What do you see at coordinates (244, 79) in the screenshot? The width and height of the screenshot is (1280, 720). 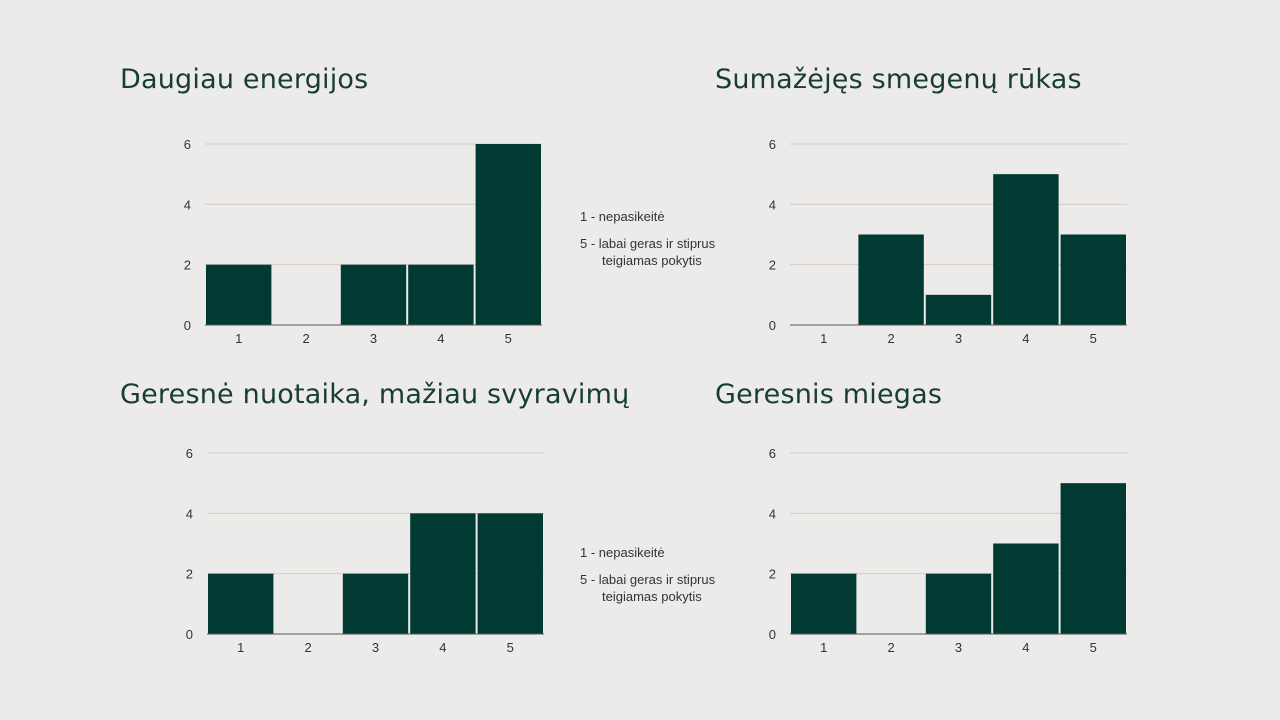 I see `chart-title-energy: Daugiau energijos` at bounding box center [244, 79].